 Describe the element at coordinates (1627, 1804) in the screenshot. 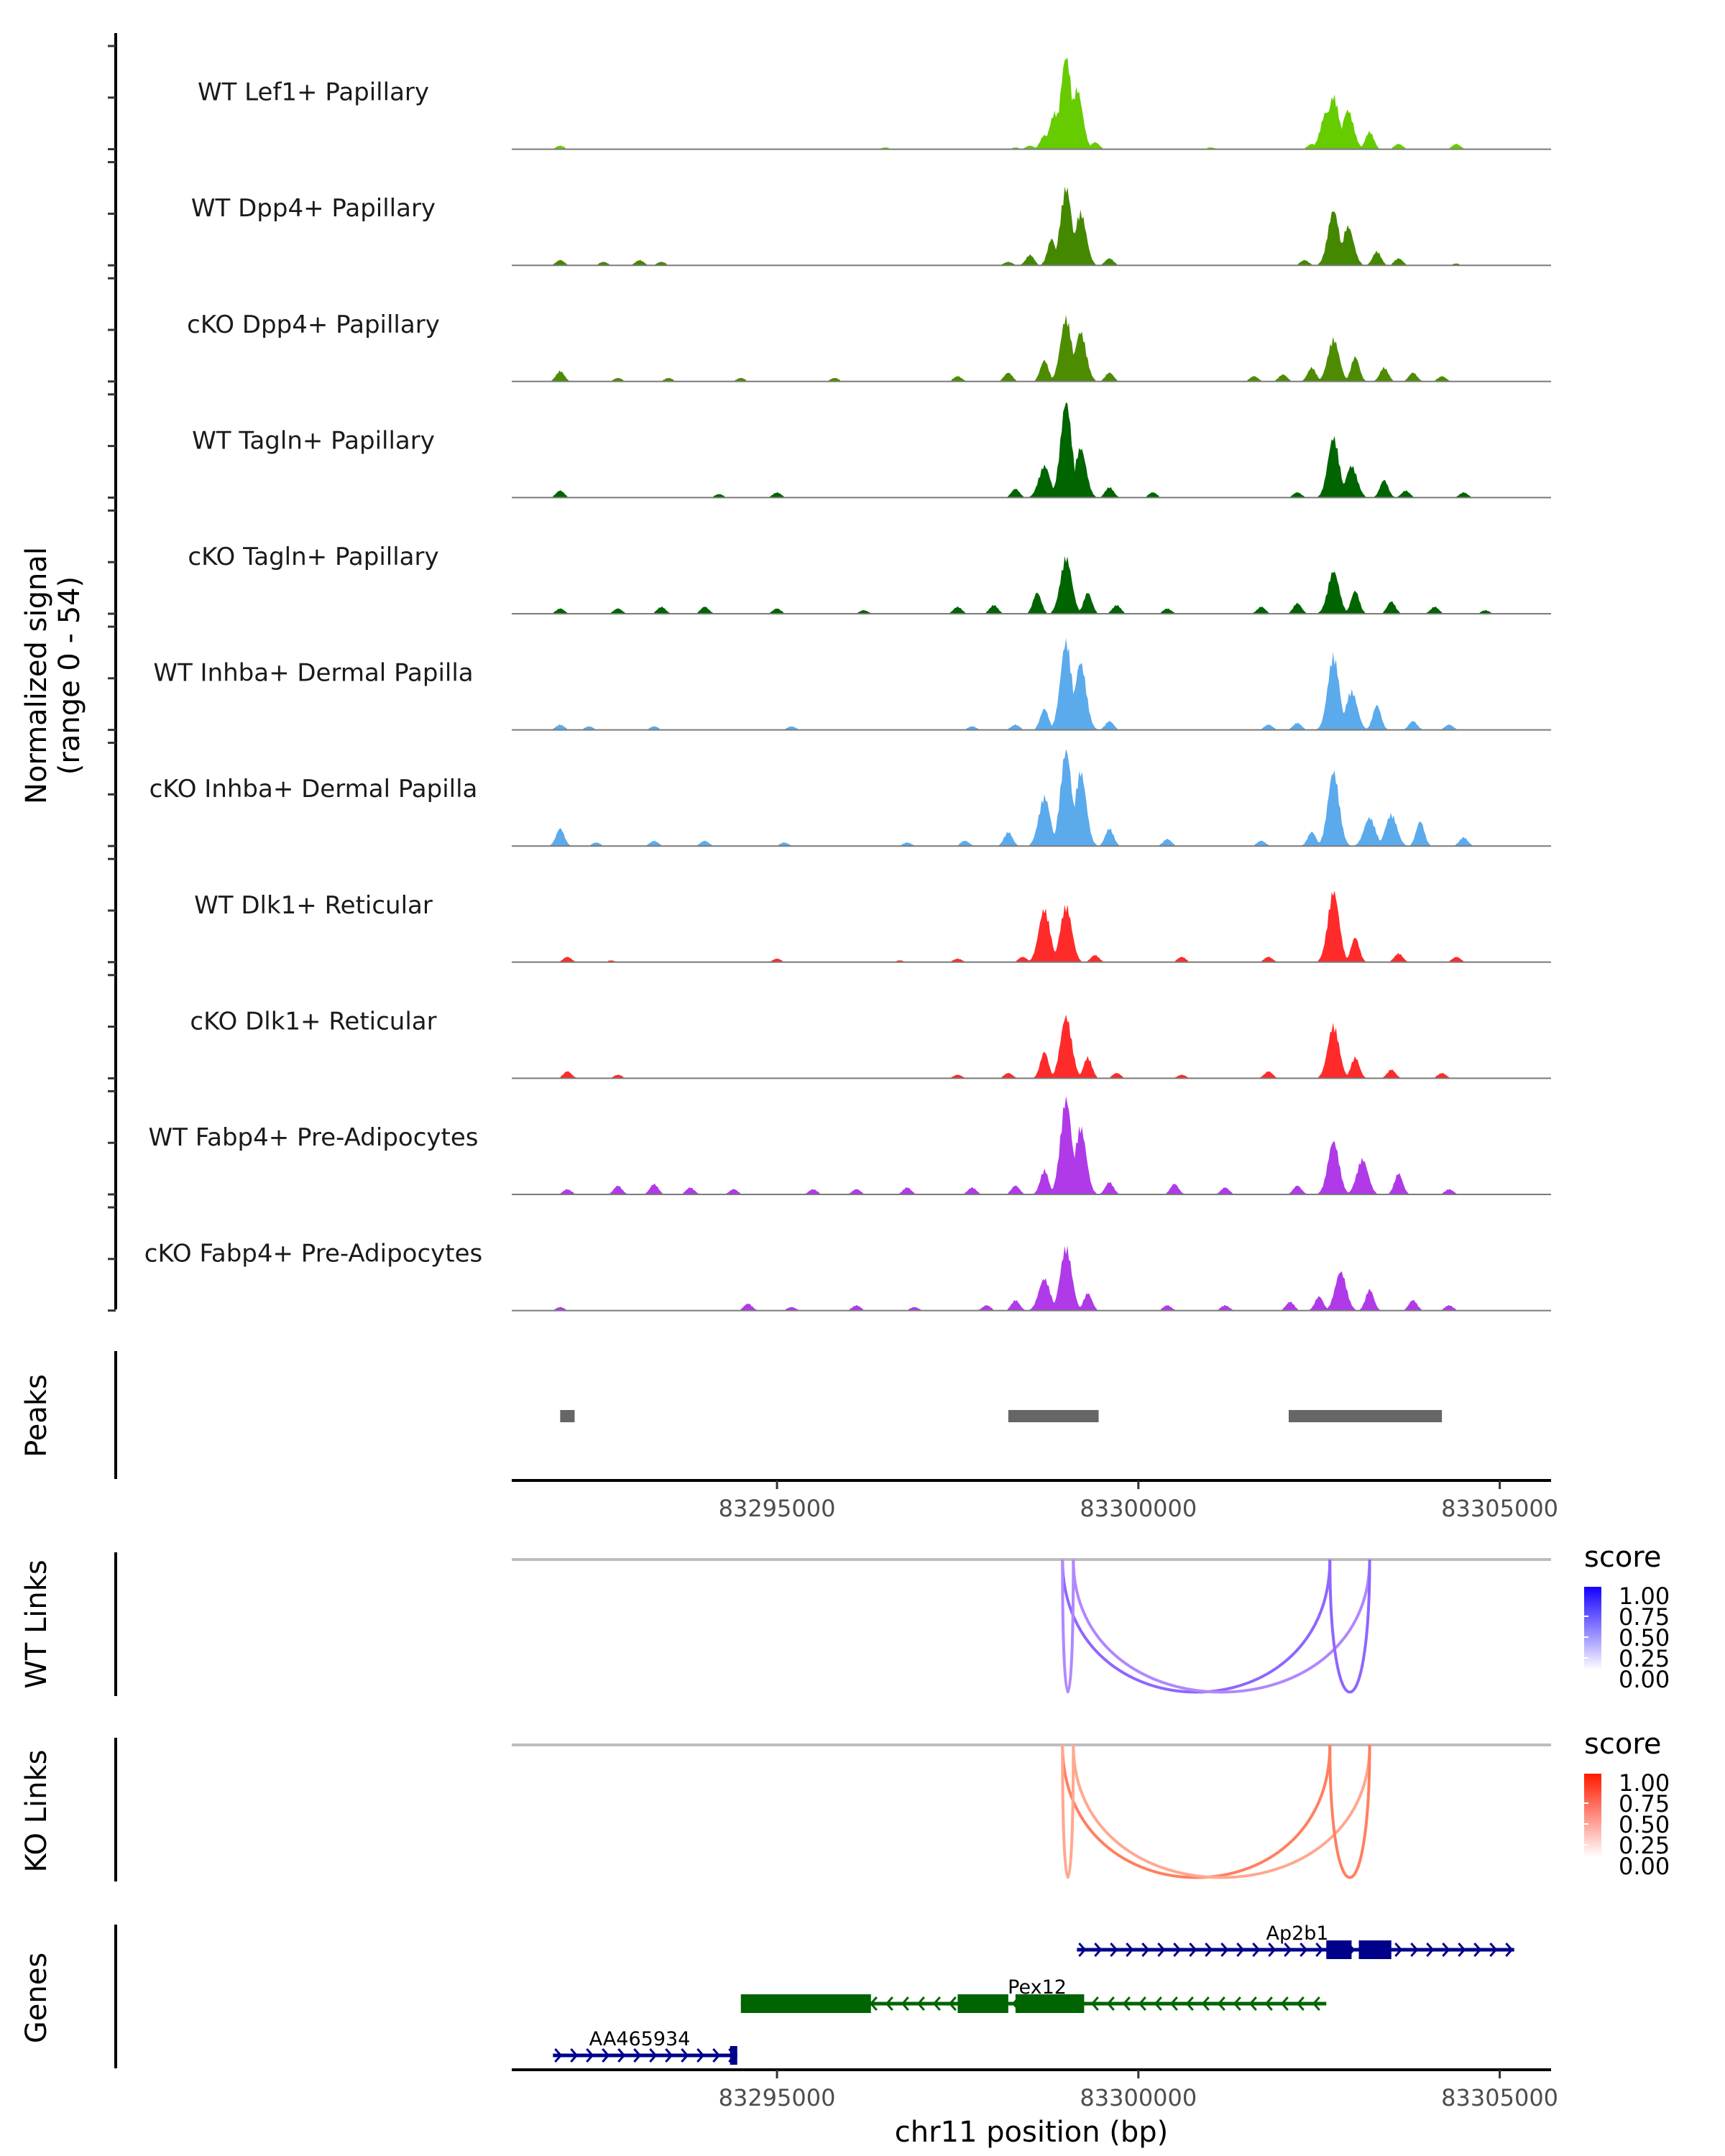

I see `ko-links-legend: score 1.000.750.500.250.00` at that location.